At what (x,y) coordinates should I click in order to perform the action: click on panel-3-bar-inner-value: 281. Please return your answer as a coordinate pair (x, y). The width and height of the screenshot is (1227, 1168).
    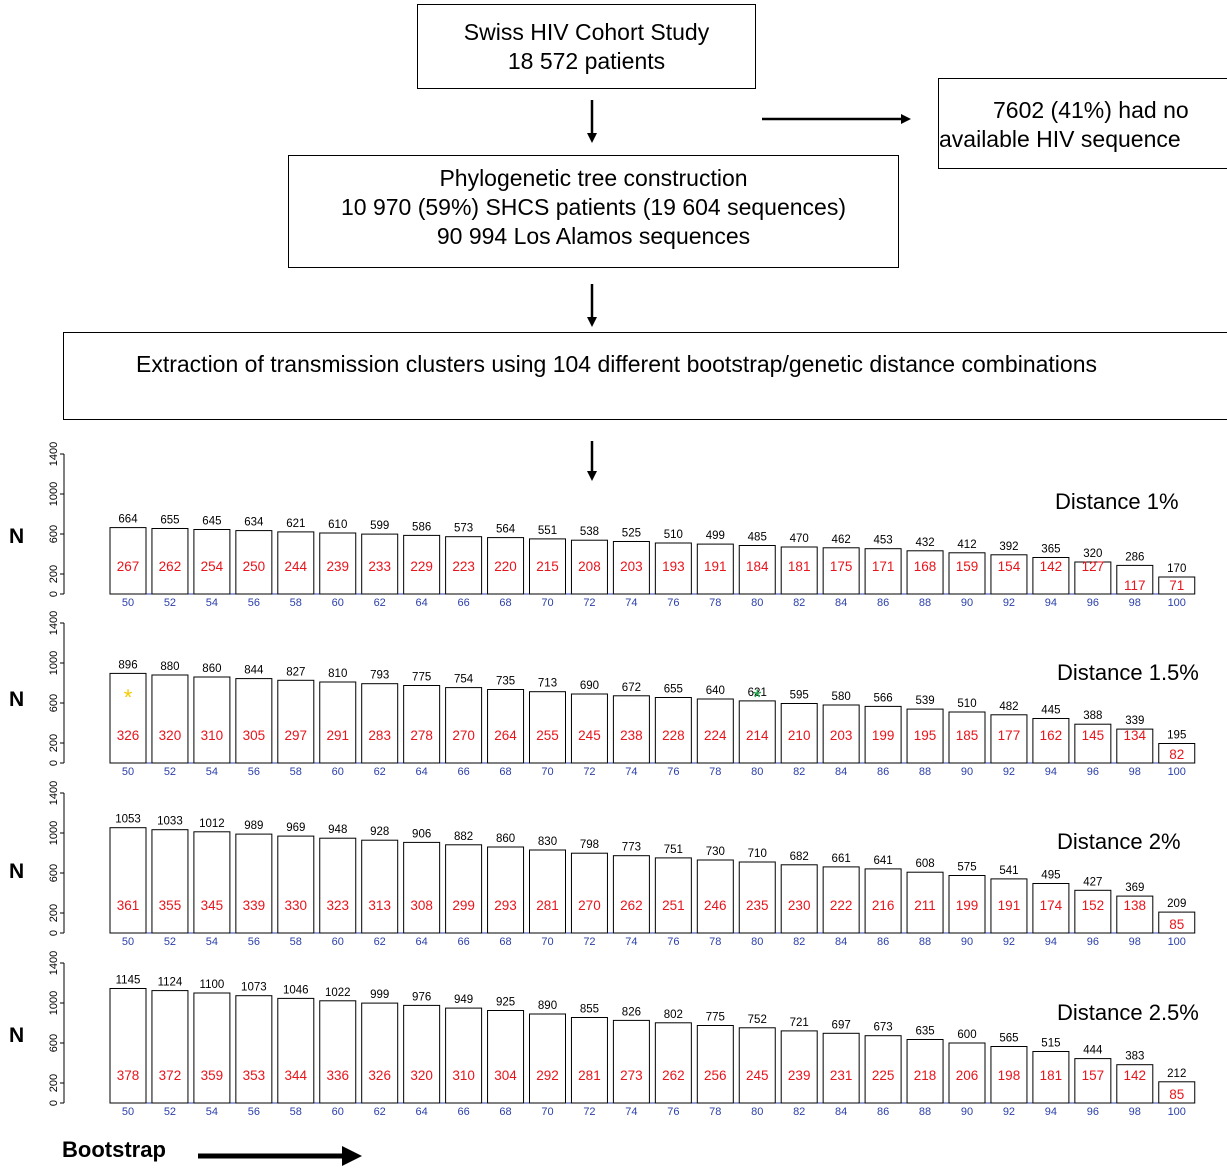
    Looking at the image, I should click on (547, 905).